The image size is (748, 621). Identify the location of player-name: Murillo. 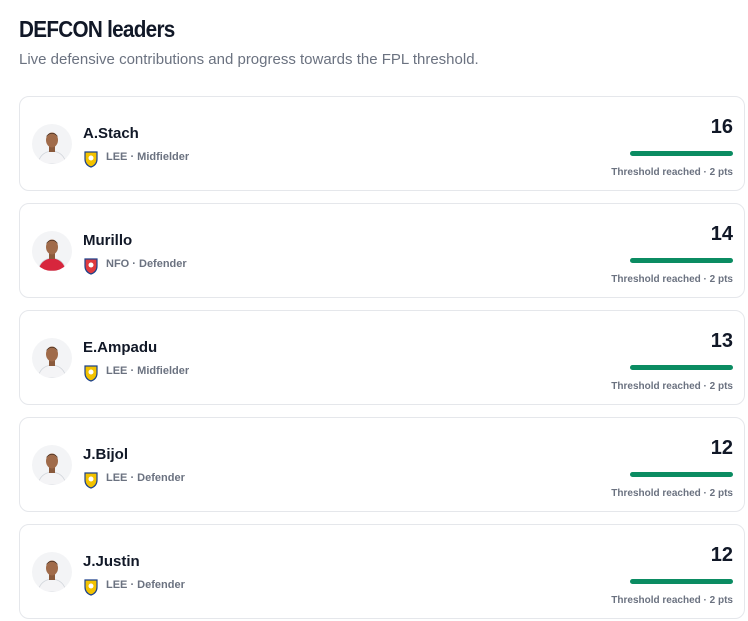
(108, 240).